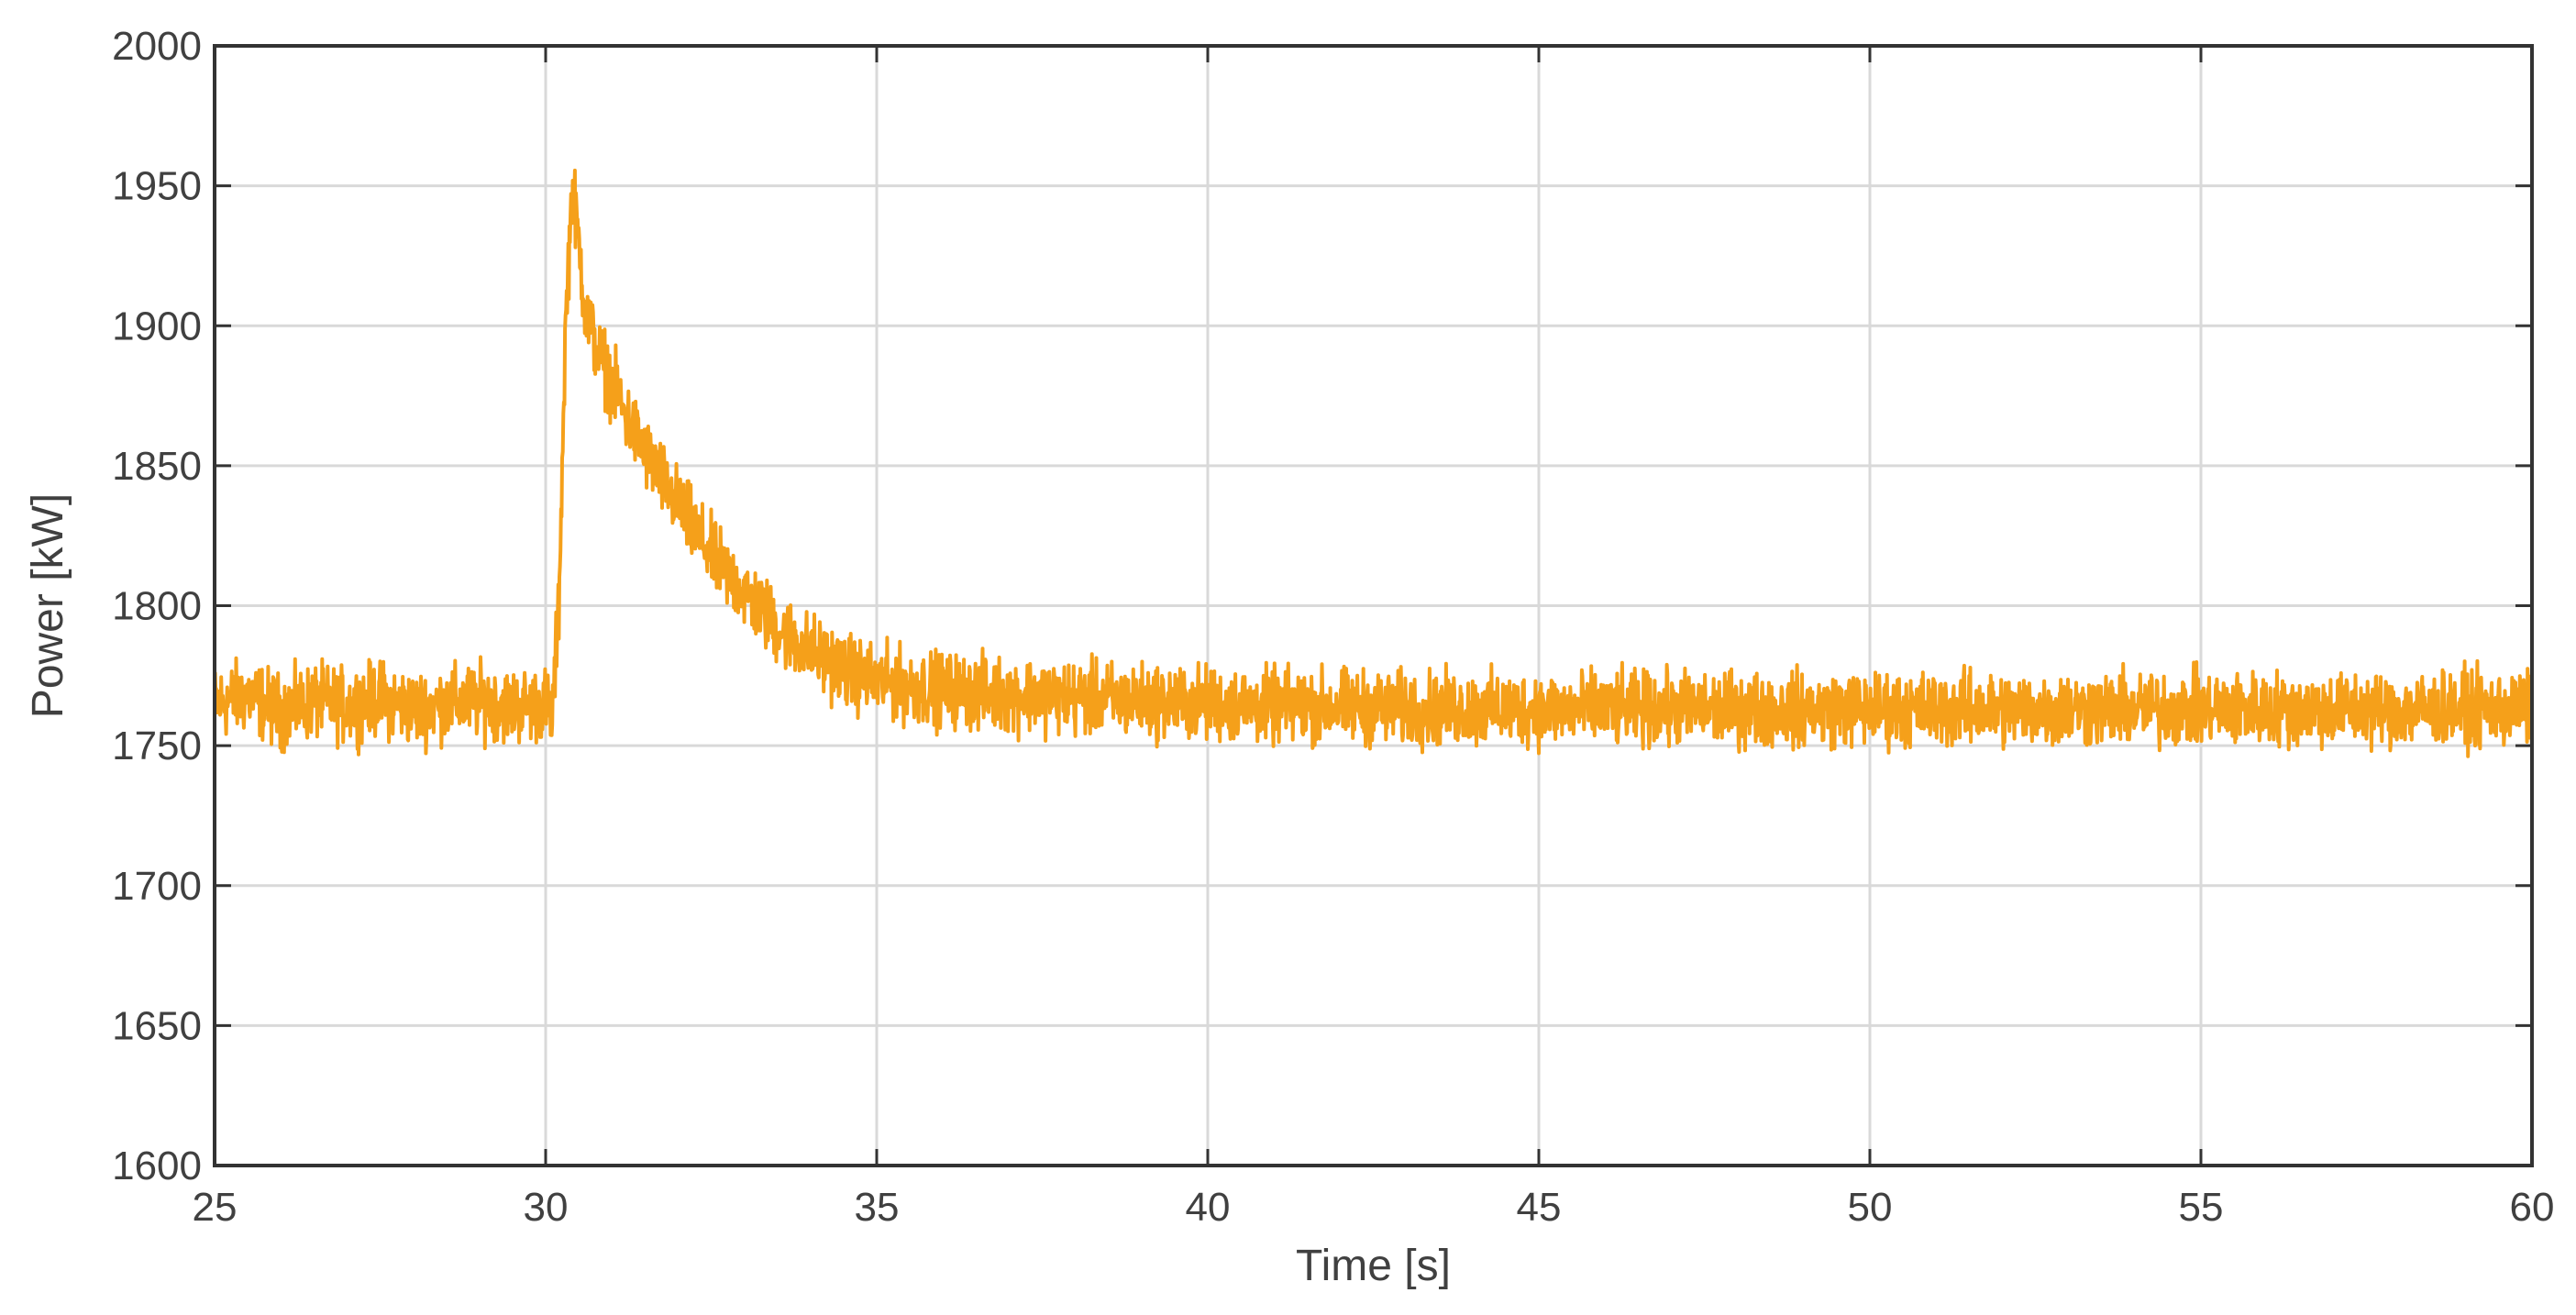 Image resolution: width=2576 pixels, height=1315 pixels. Describe the element at coordinates (157, 326) in the screenshot. I see `y-tick-label: 1900` at that location.